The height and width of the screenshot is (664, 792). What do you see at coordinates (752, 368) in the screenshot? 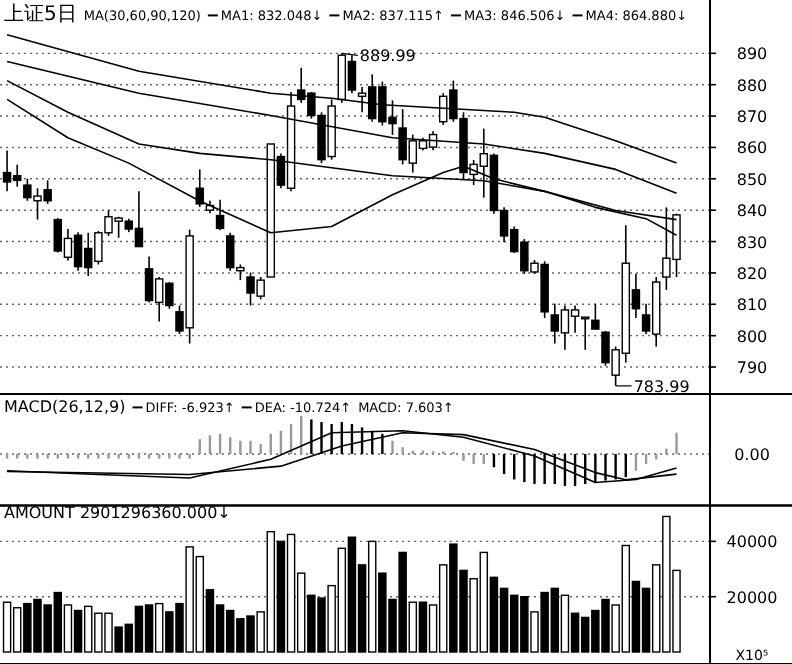
I see `y-tick-label: 790` at bounding box center [752, 368].